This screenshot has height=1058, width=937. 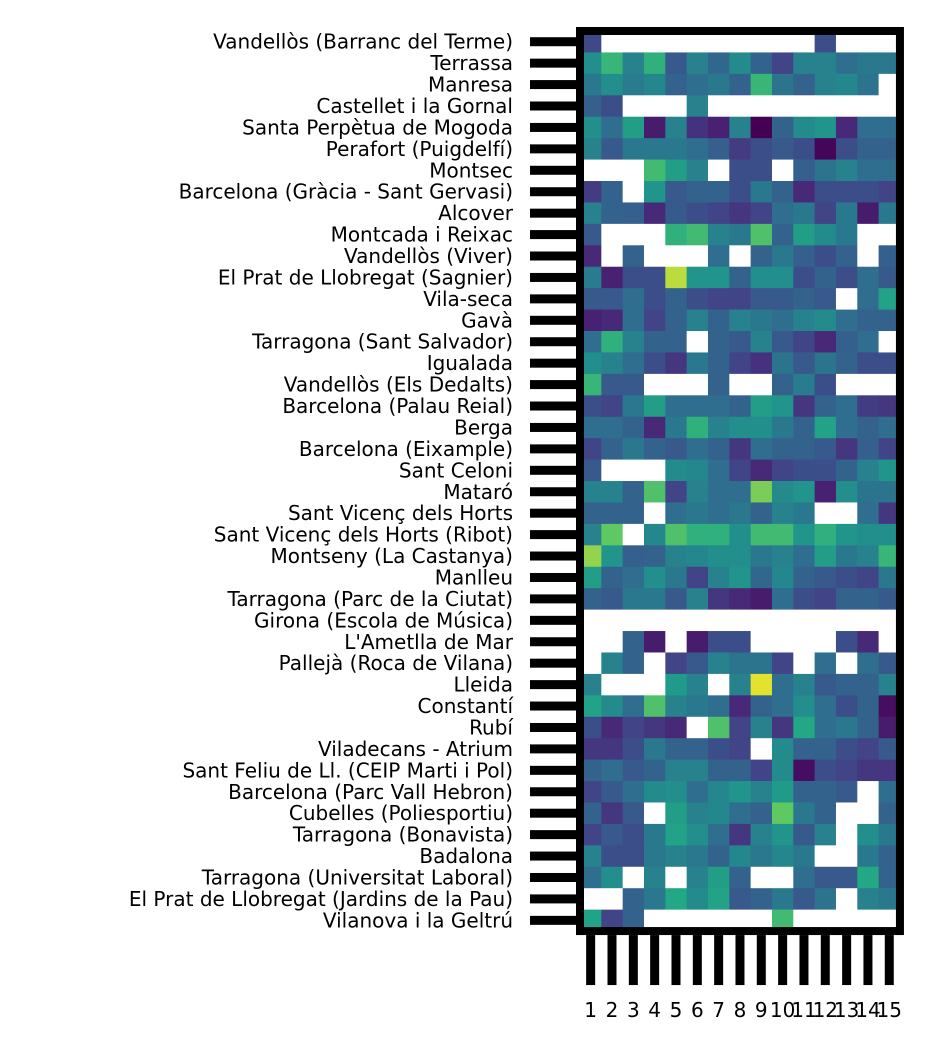 I want to click on y-tick-label: Cubelles (Poliesportiu), so click(x=401, y=813).